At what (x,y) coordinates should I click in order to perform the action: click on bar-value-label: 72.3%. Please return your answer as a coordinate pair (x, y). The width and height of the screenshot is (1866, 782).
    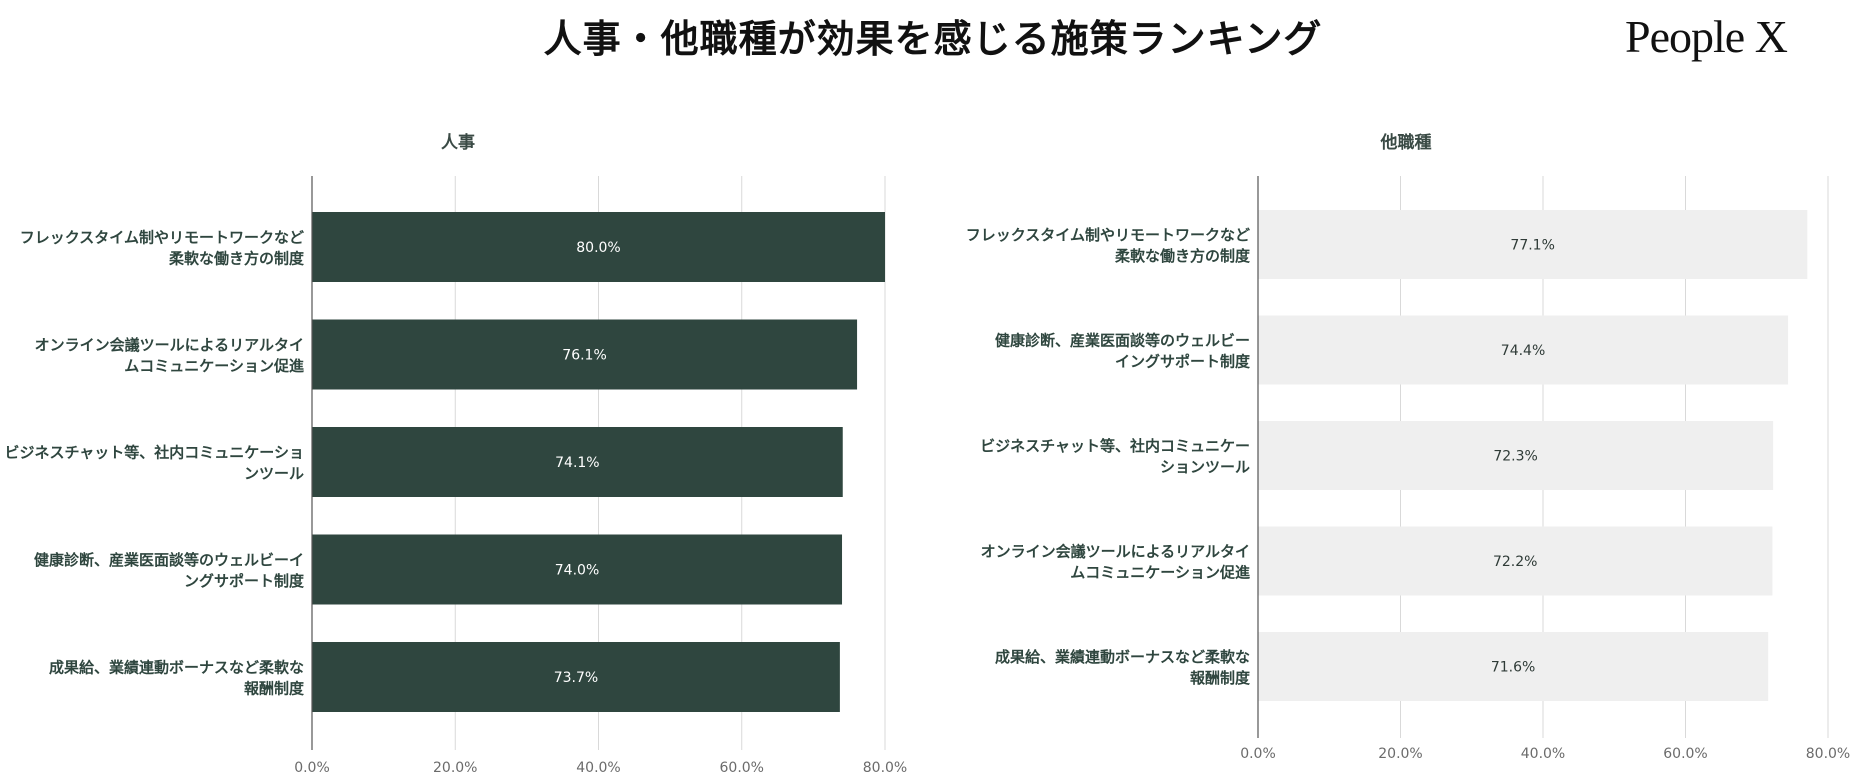
    Looking at the image, I should click on (1515, 457).